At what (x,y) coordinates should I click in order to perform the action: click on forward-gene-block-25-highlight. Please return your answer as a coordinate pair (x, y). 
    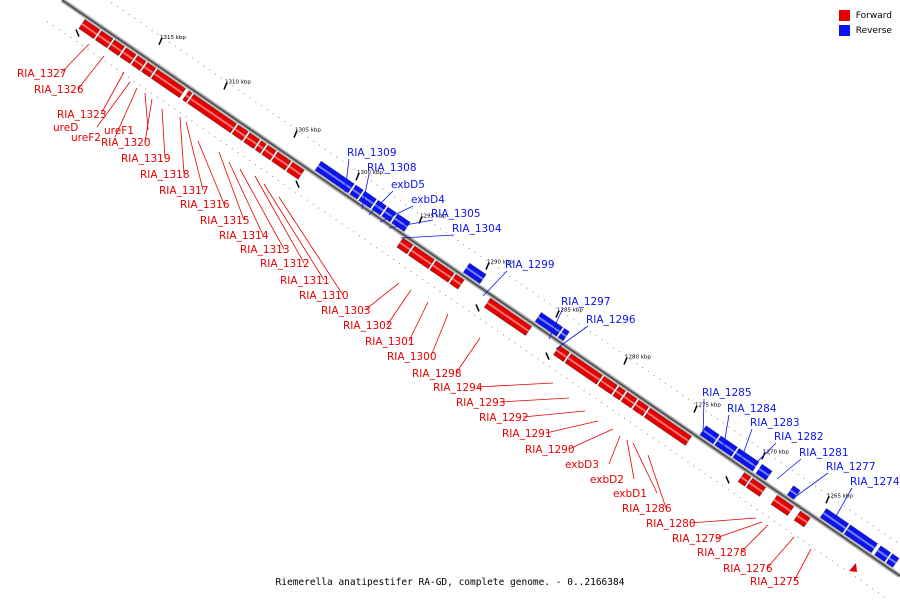
    Looking at the image, I should click on (629, 400).